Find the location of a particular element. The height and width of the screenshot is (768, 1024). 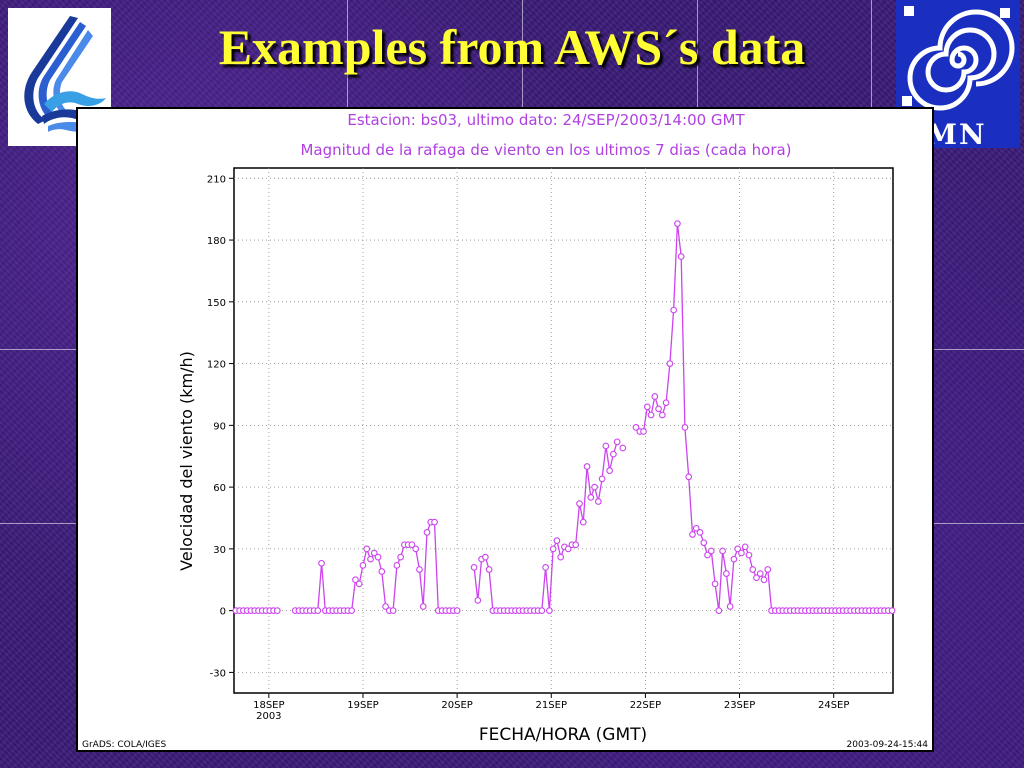

left-logo is located at coordinates (59, 77).